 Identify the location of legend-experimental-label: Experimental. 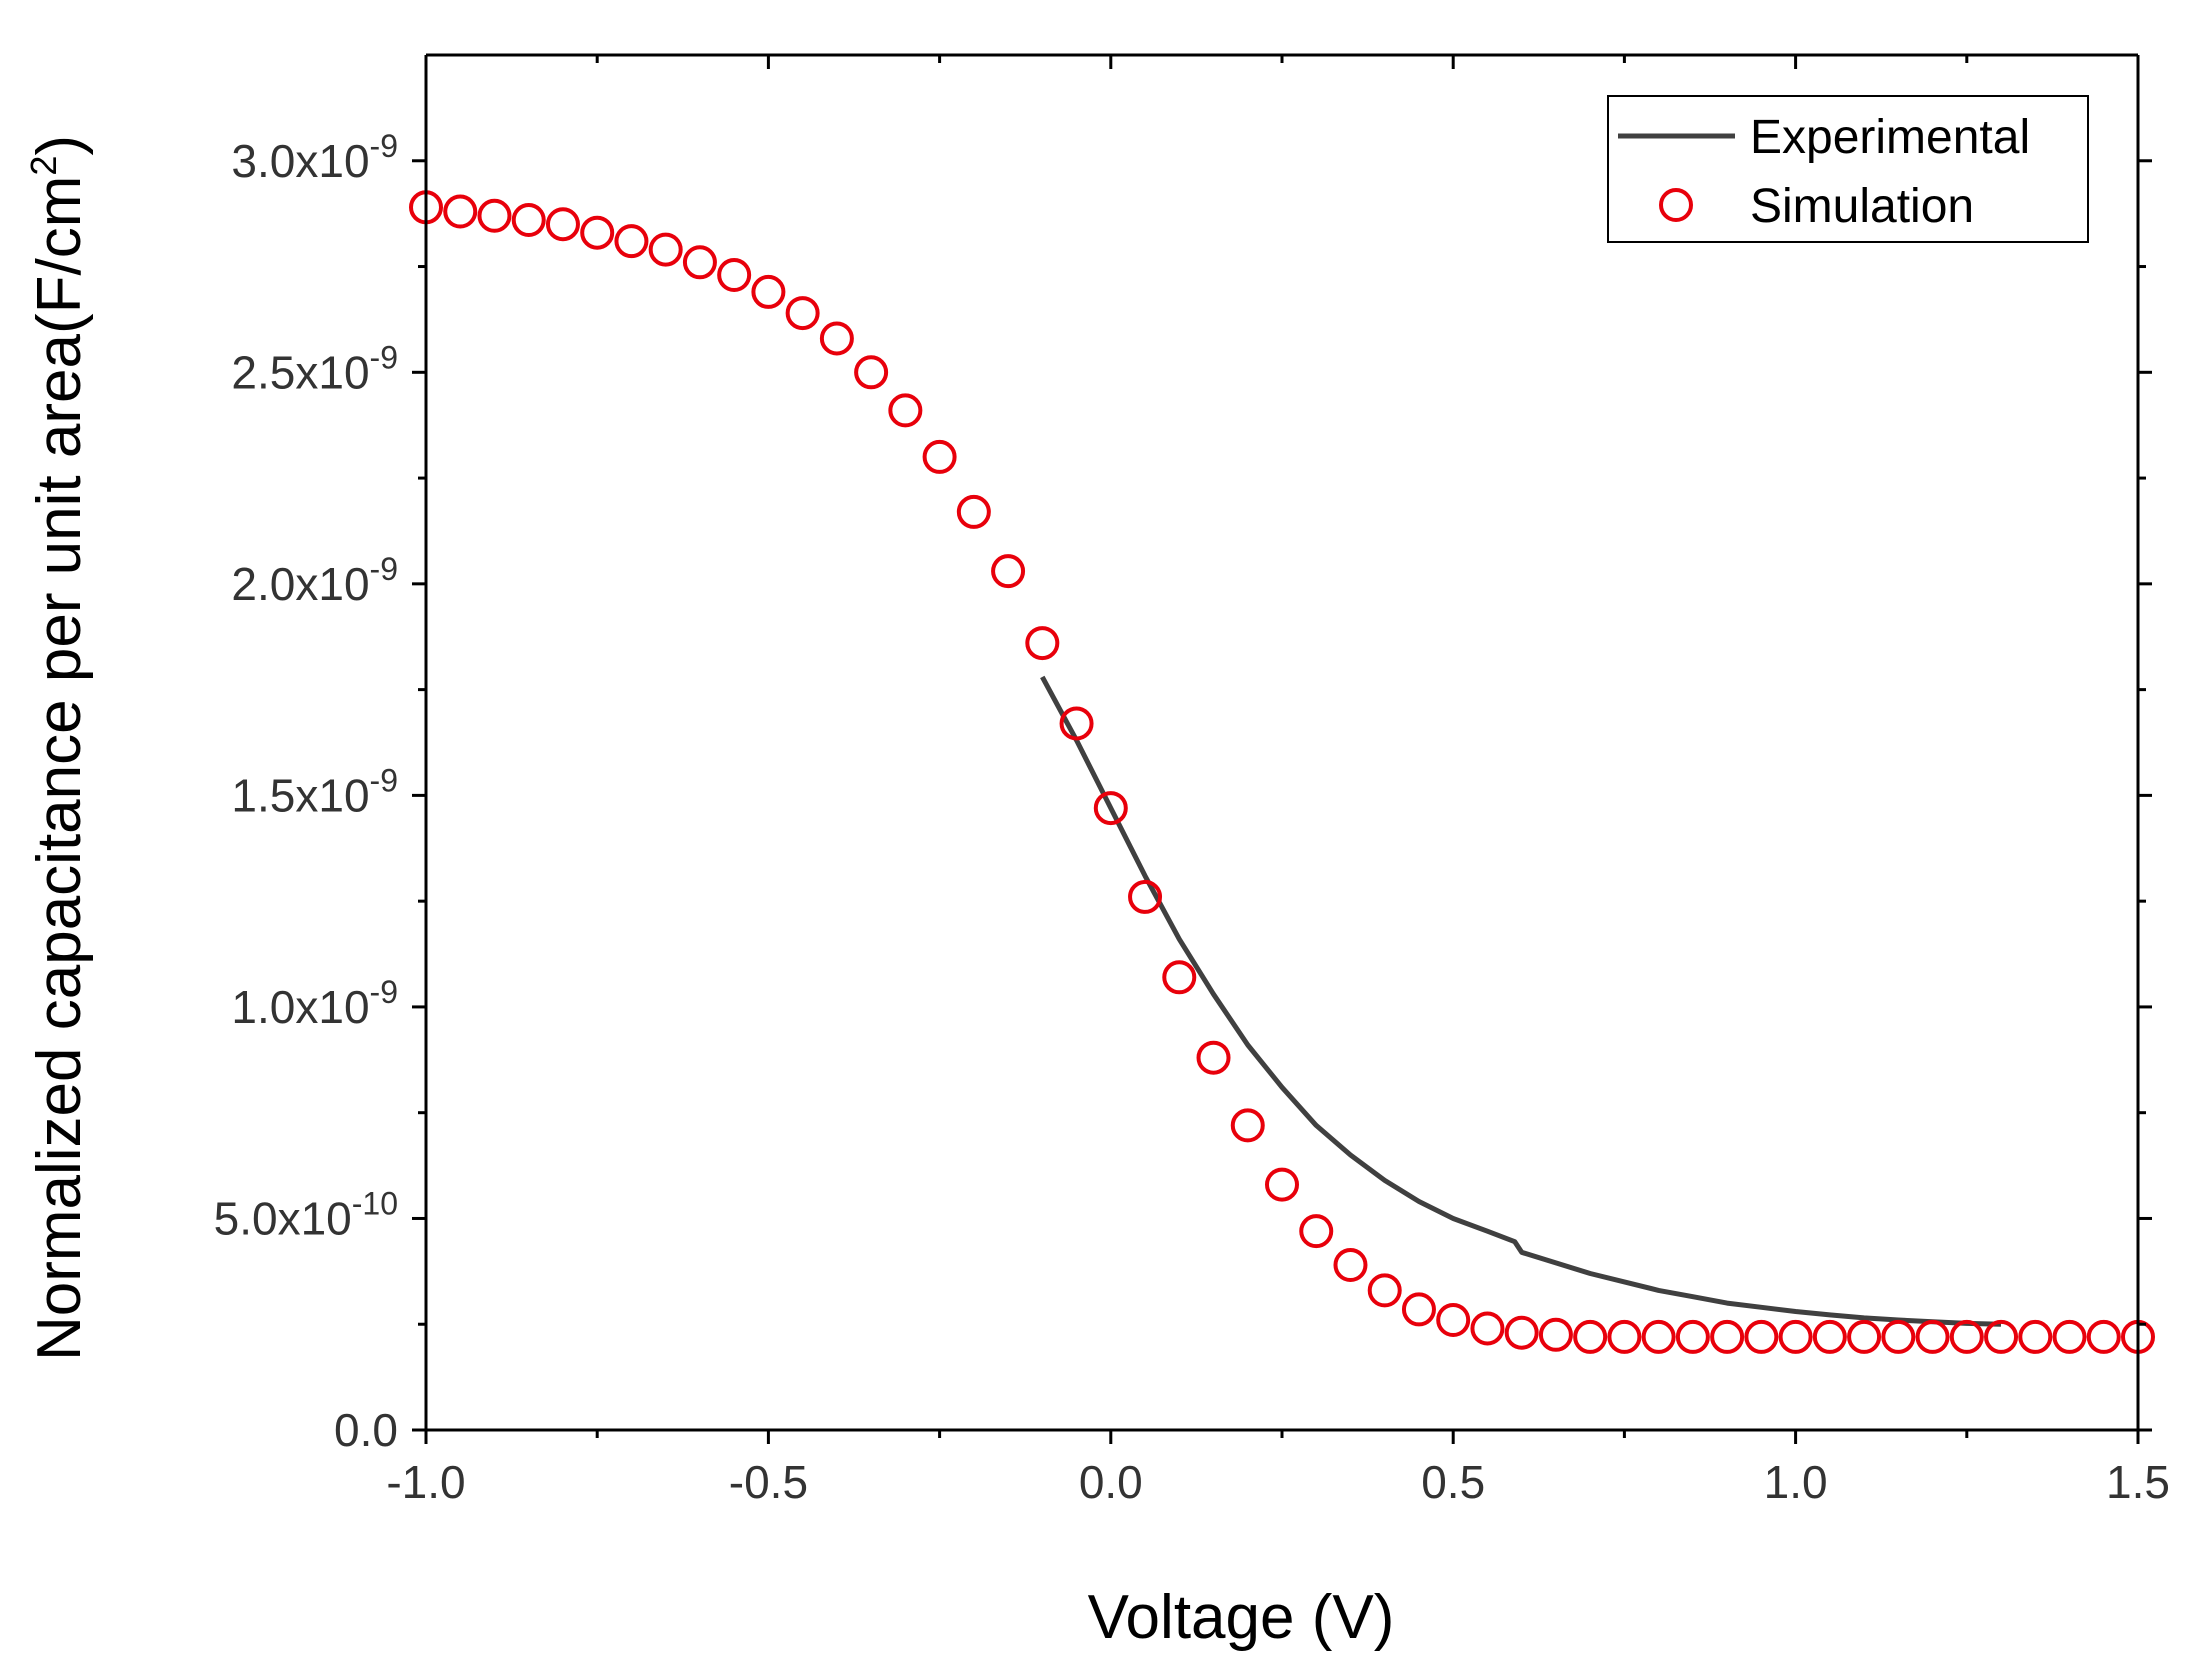
(1890, 137).